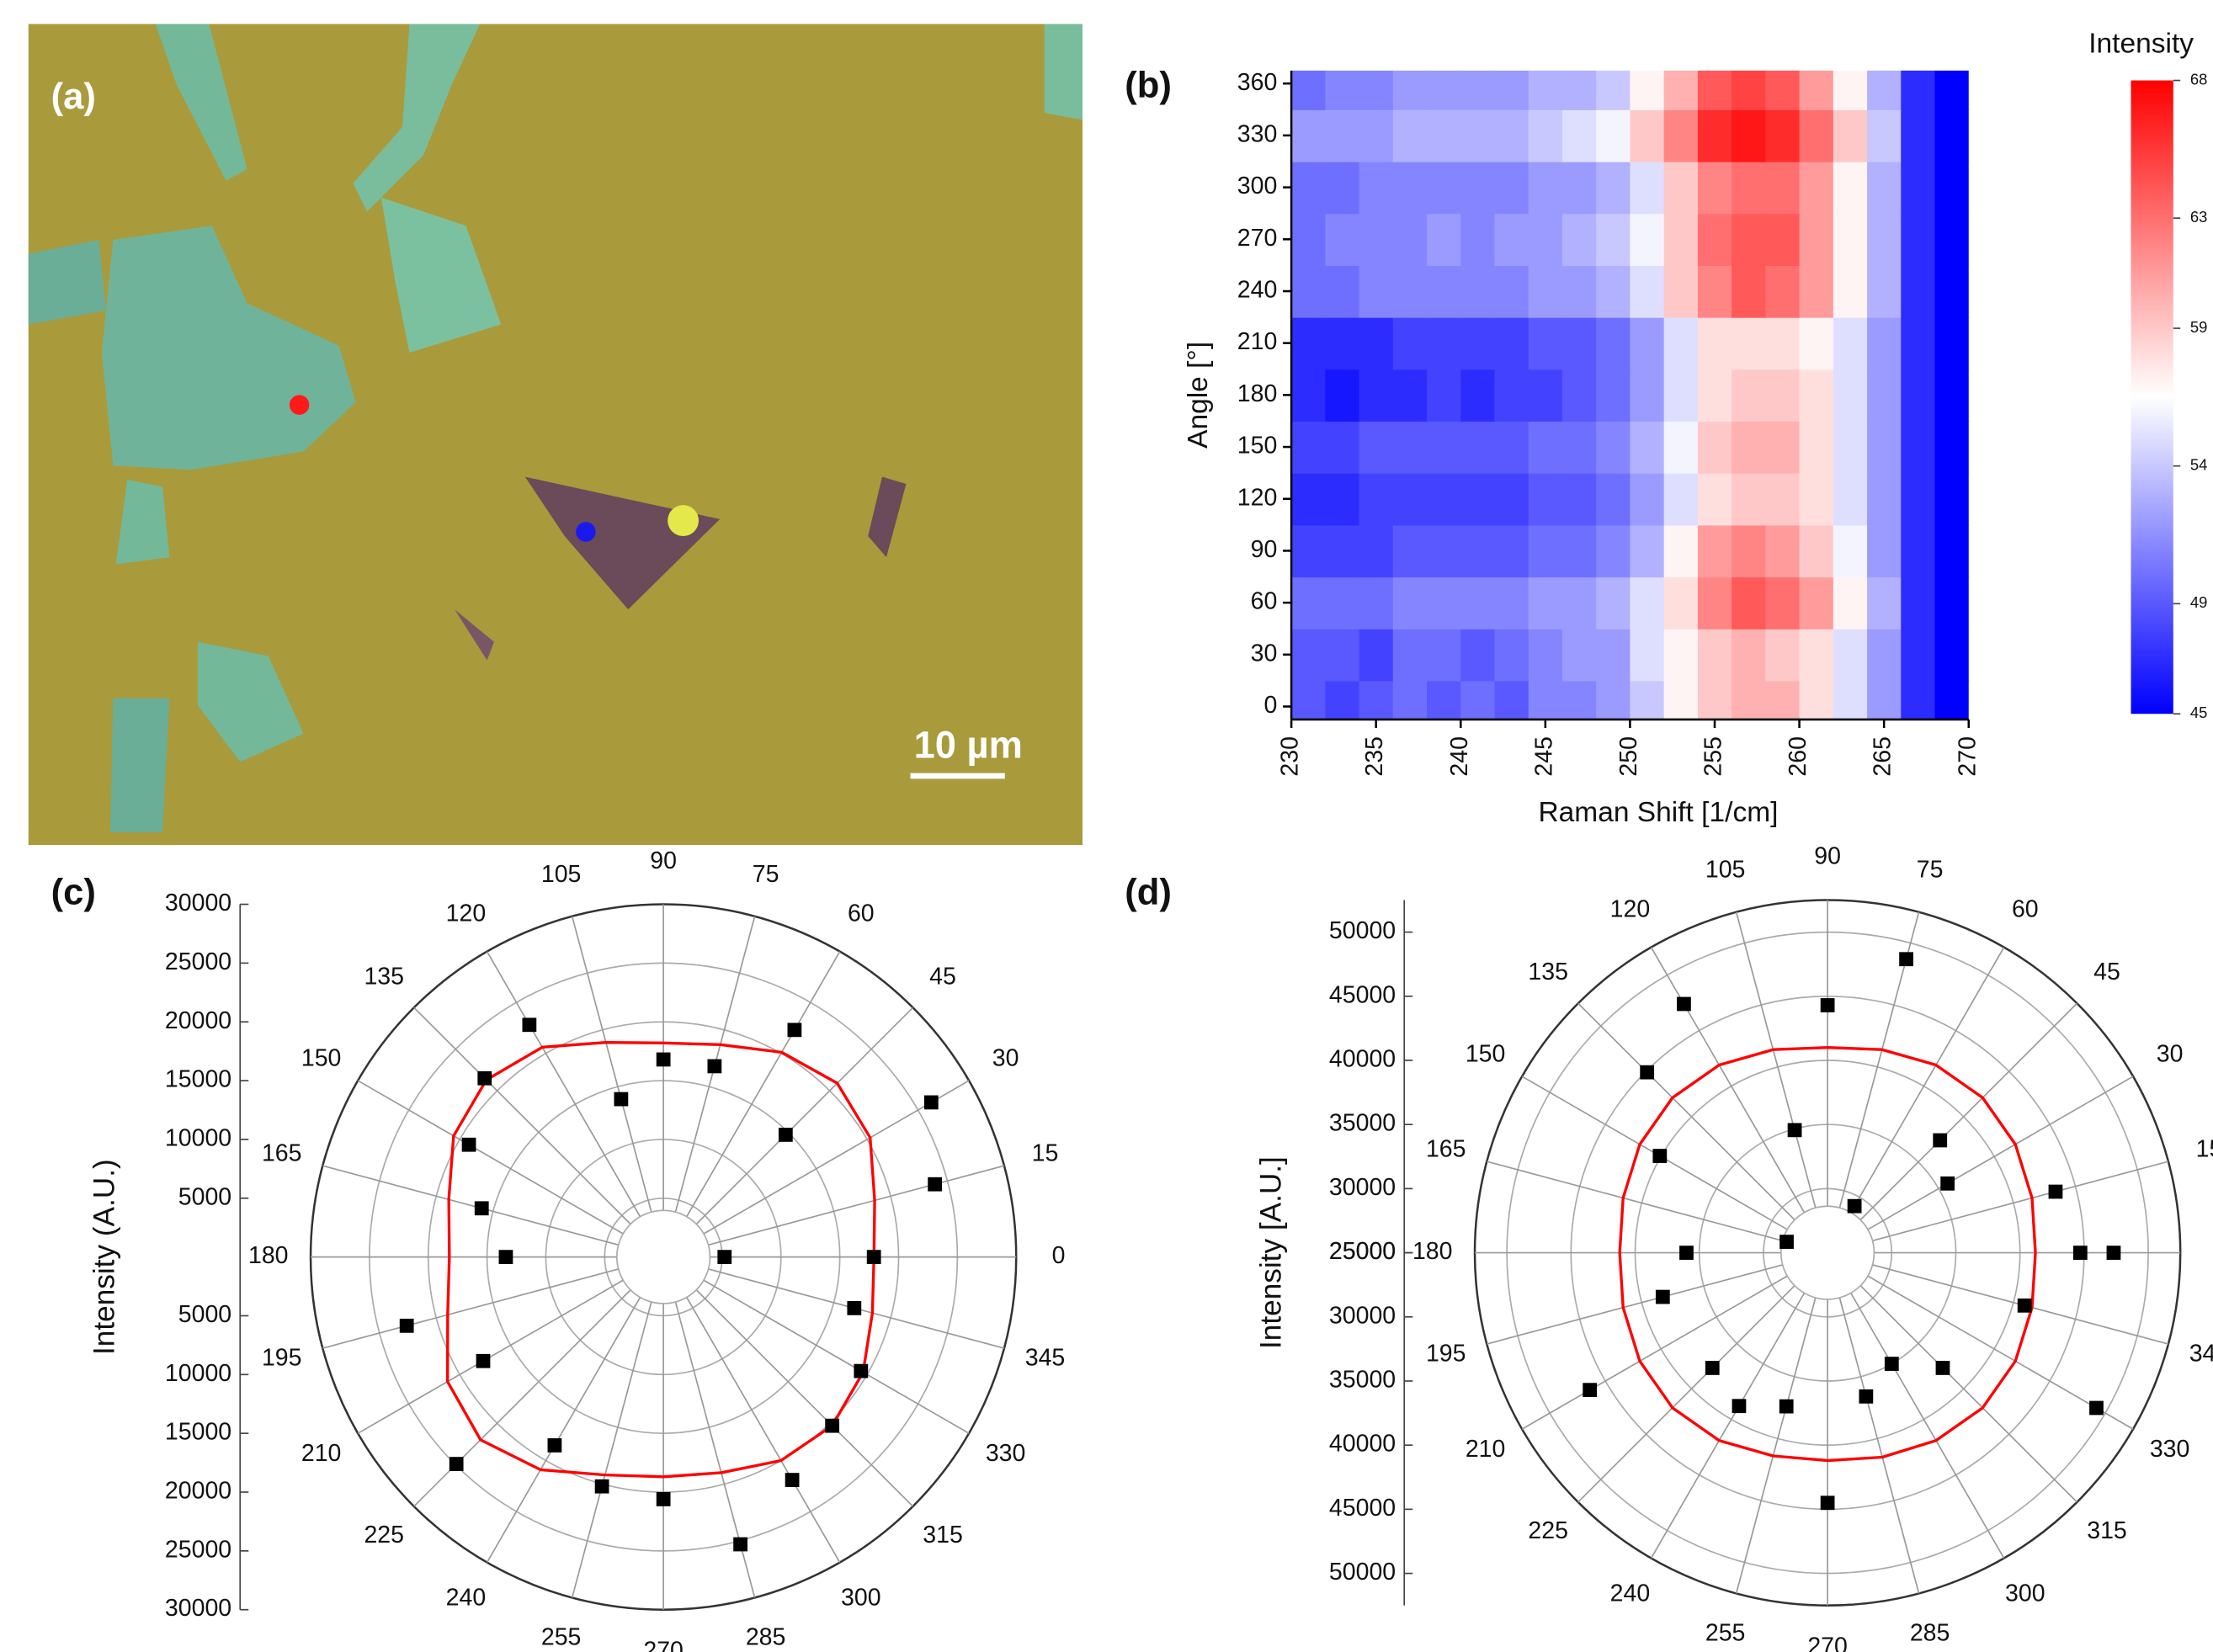 This screenshot has width=2213, height=1652. Describe the element at coordinates (663, 1645) in the screenshot. I see `theta-tick-label: 270` at that location.